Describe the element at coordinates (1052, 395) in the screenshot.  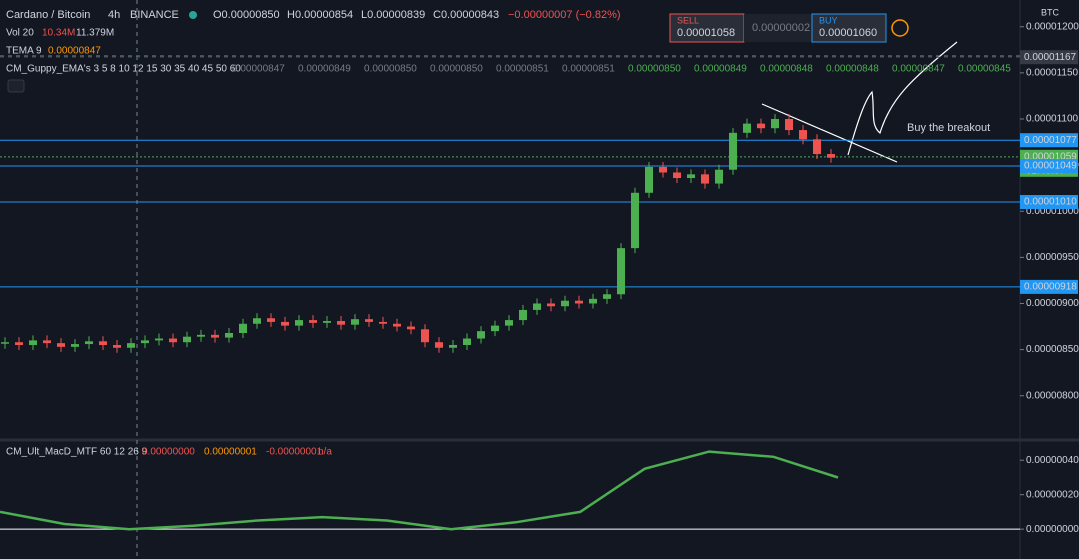
I see `y-tick-label: 0.00000800` at that location.